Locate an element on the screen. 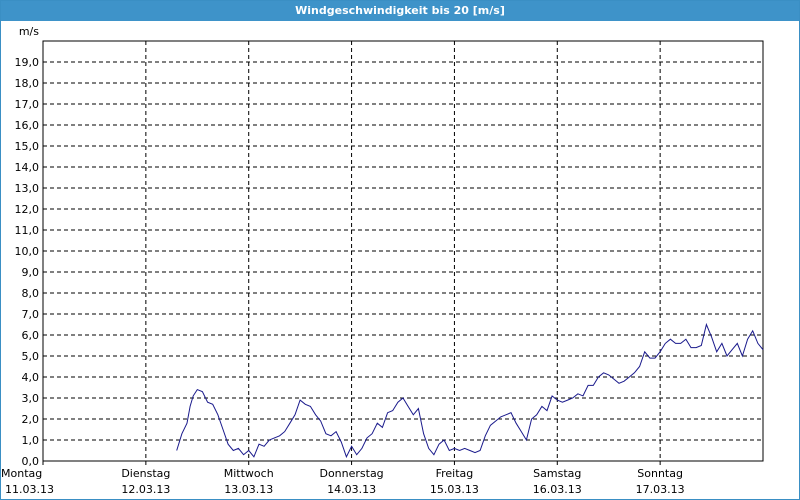 Image resolution: width=800 pixels, height=500 pixels. x-tick-day: Donnerstag is located at coordinates (351, 473).